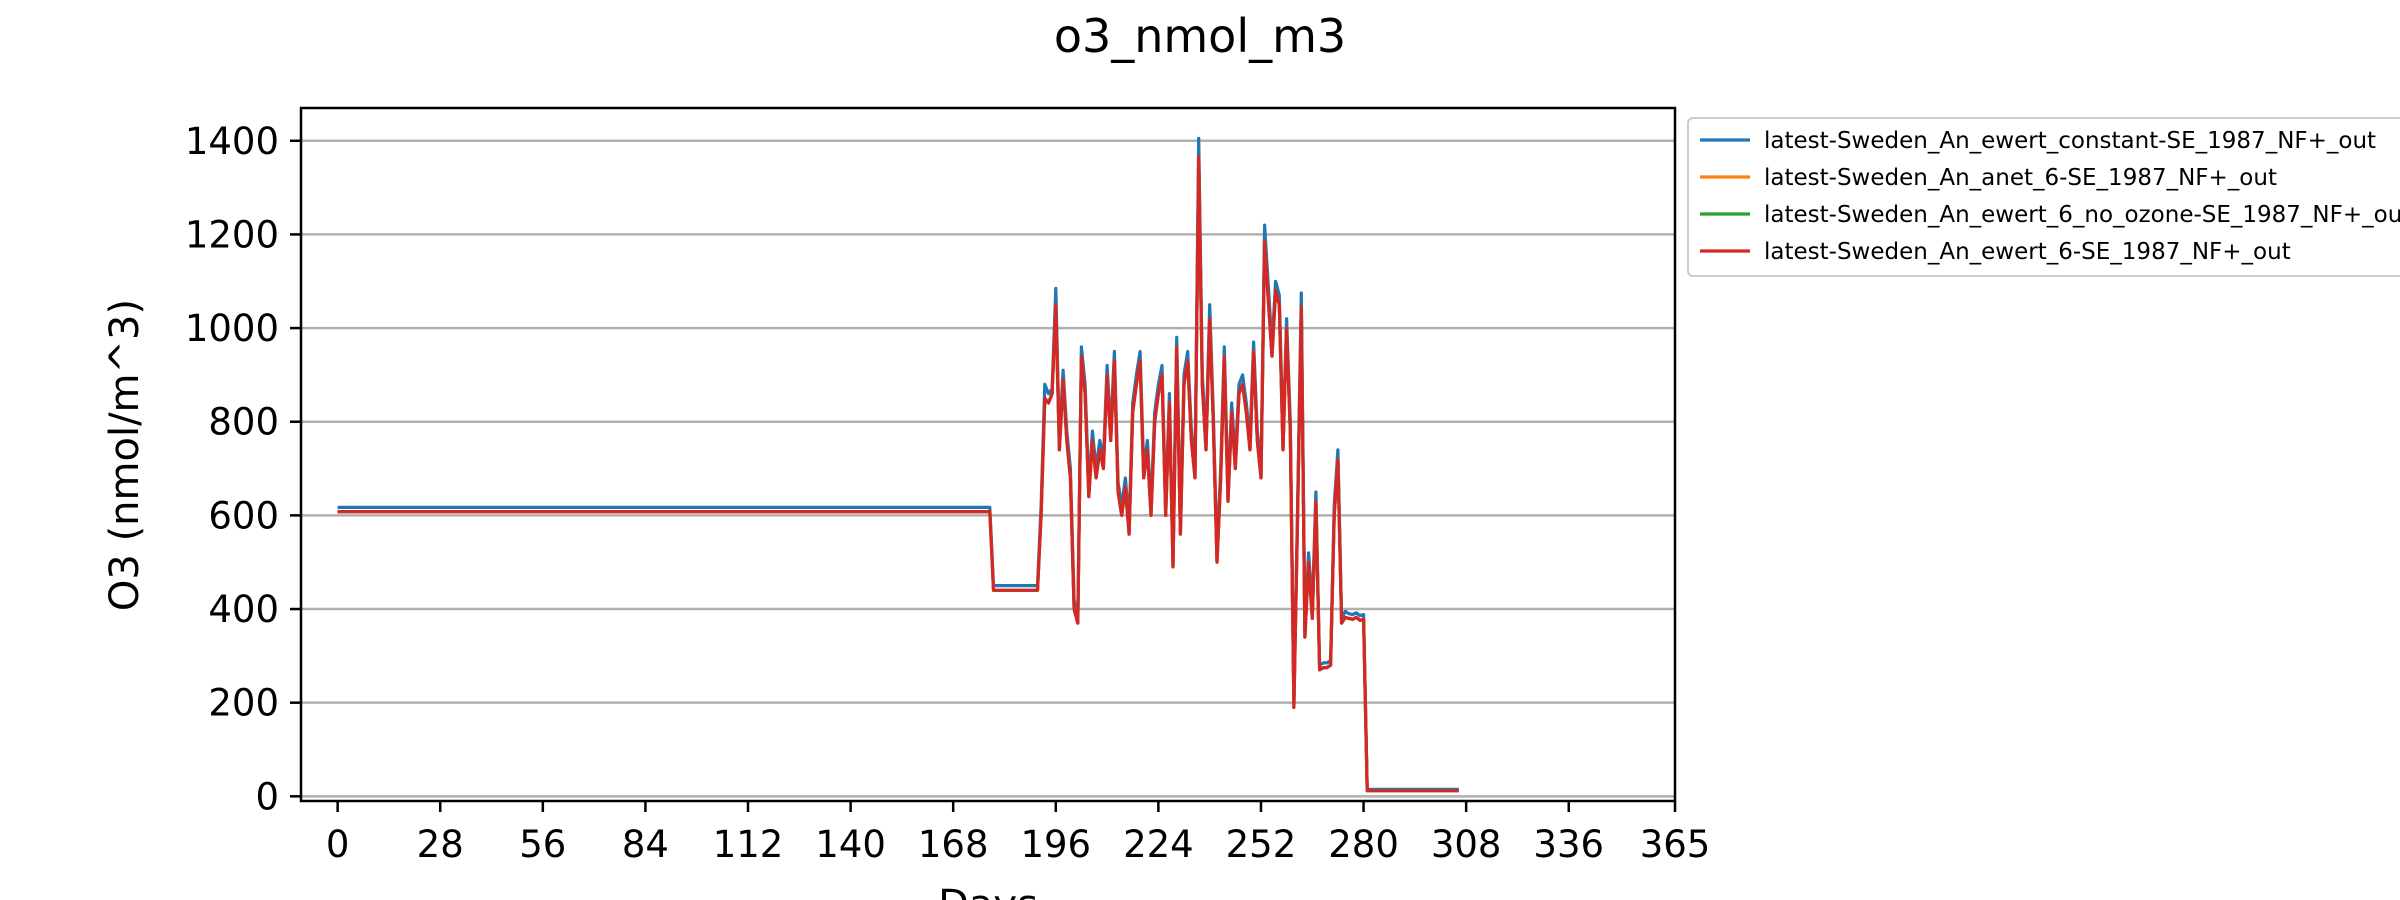 Image resolution: width=2400 pixels, height=900 pixels. What do you see at coordinates (243, 422) in the screenshot?
I see `y-tick-label: 800` at bounding box center [243, 422].